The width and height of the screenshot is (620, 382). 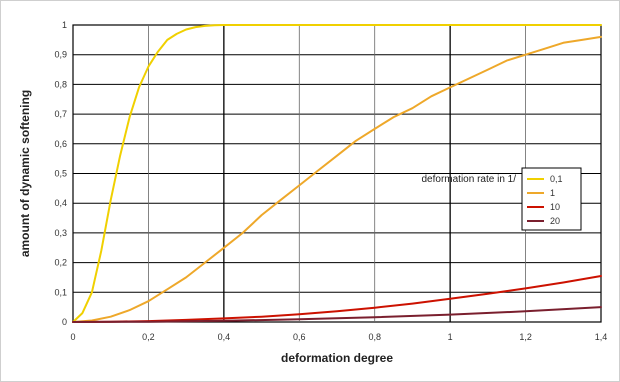 I want to click on y-tick-label: 0,3, so click(x=60, y=233).